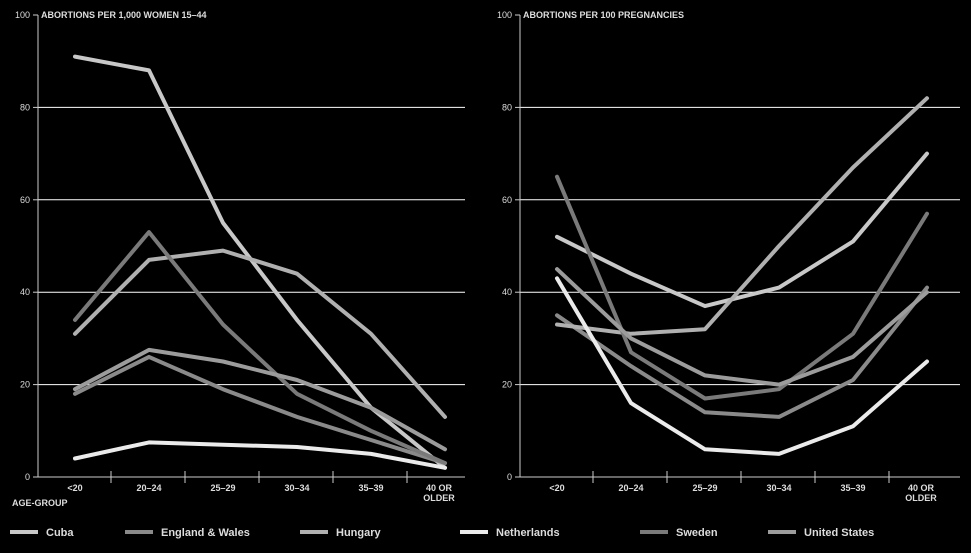  What do you see at coordinates (528, 533) in the screenshot?
I see `legend-label: Netherlands` at bounding box center [528, 533].